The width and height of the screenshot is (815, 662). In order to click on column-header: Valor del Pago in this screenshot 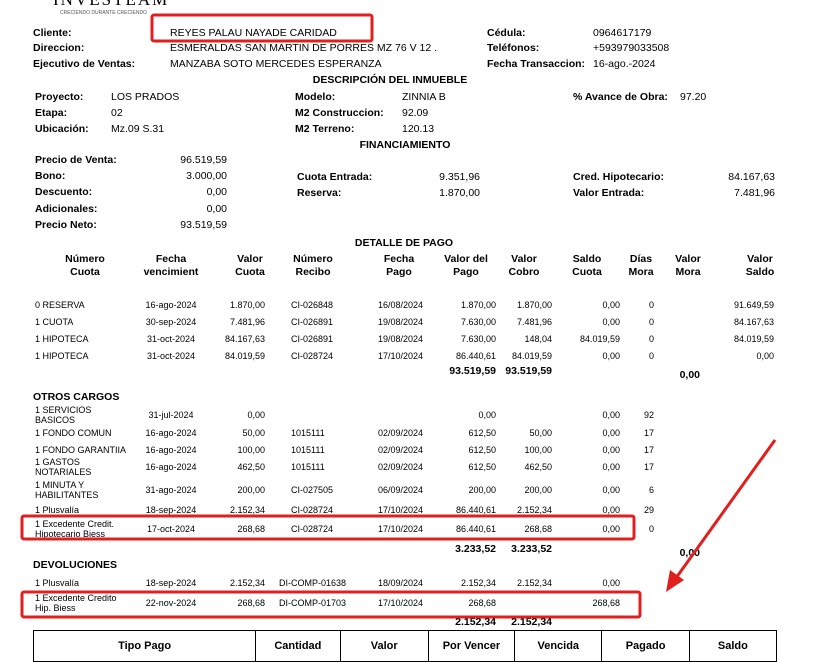, I will do `click(466, 265)`.